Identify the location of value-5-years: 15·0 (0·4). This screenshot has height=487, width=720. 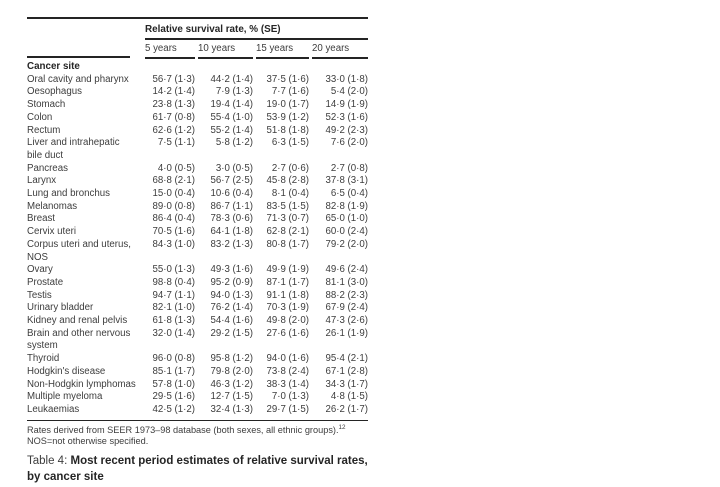
(173, 194).